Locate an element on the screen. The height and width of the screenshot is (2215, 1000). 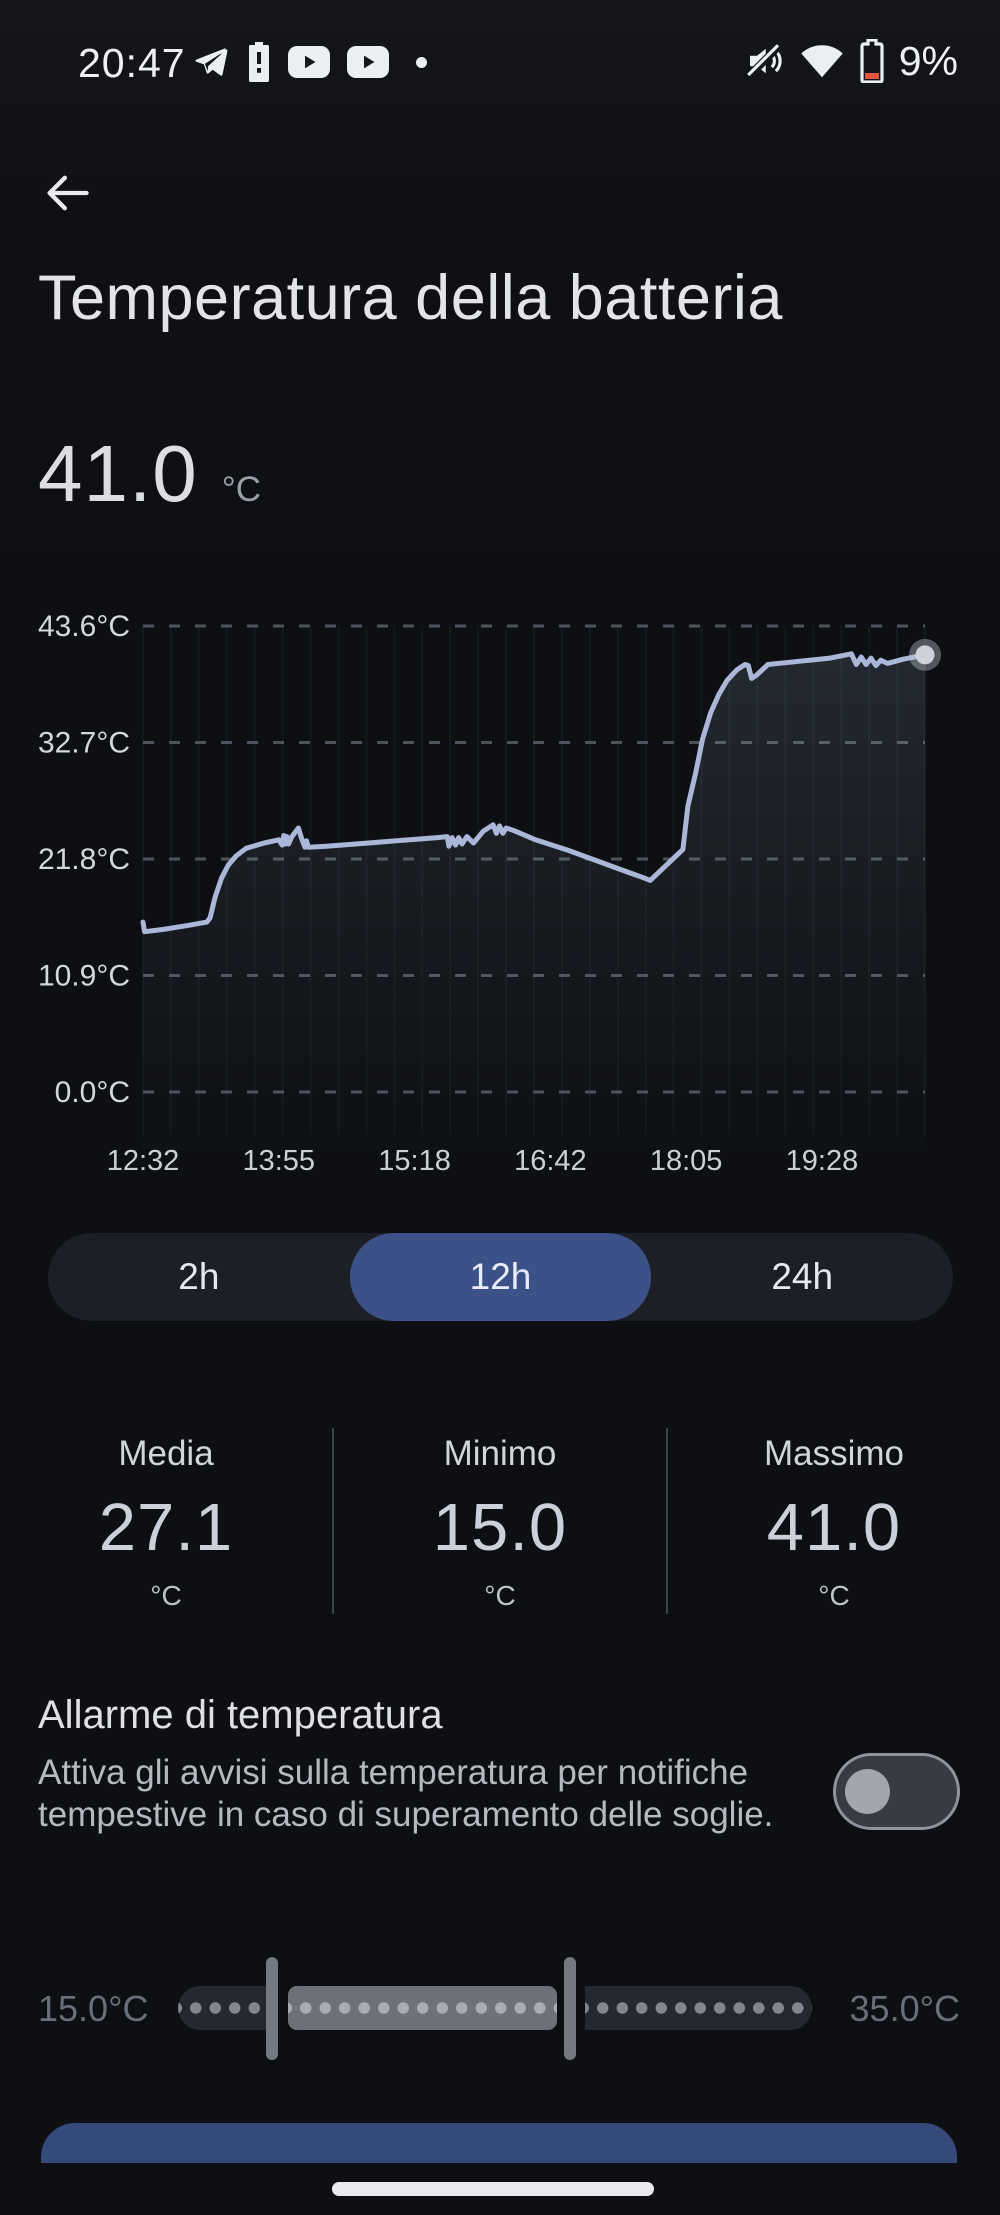
battery-percent-text: 9% is located at coordinates (928, 60).